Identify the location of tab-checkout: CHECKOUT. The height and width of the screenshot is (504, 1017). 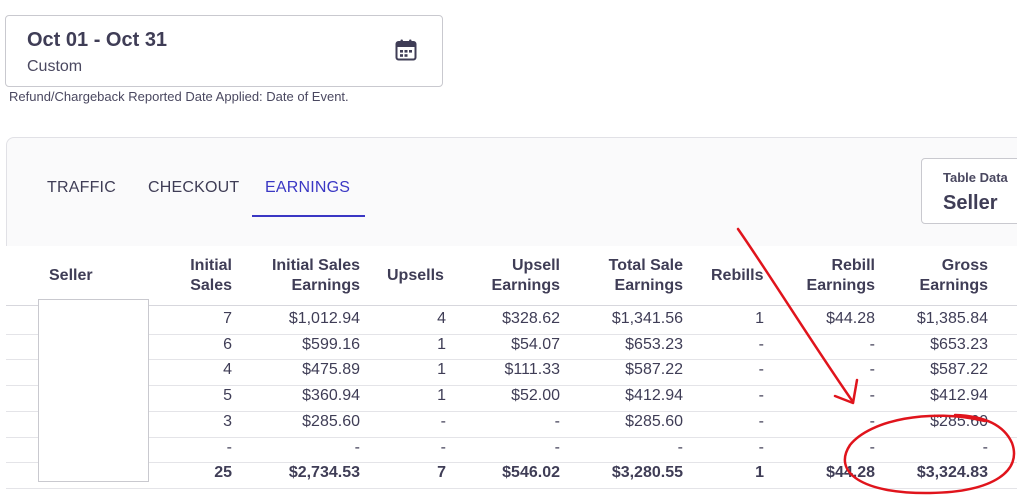
(194, 187).